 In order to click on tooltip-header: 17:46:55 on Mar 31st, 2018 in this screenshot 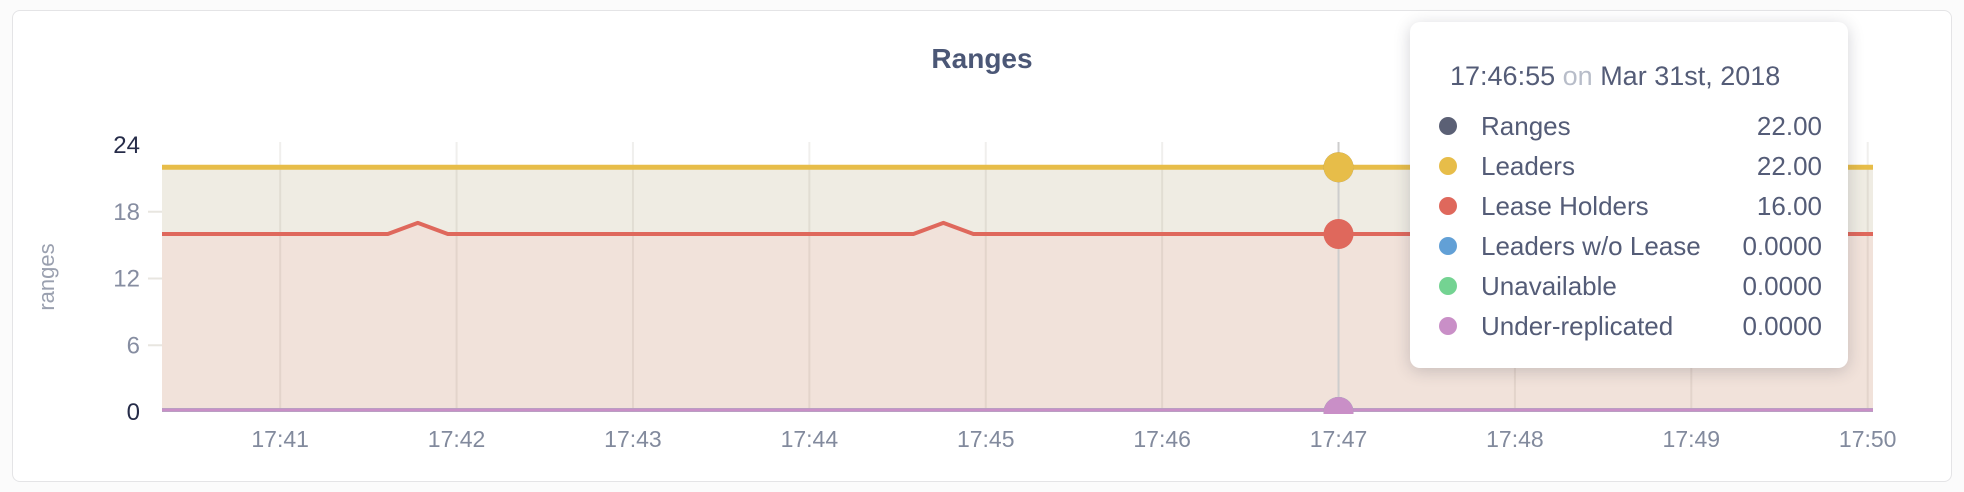, I will do `click(1630, 76)`.